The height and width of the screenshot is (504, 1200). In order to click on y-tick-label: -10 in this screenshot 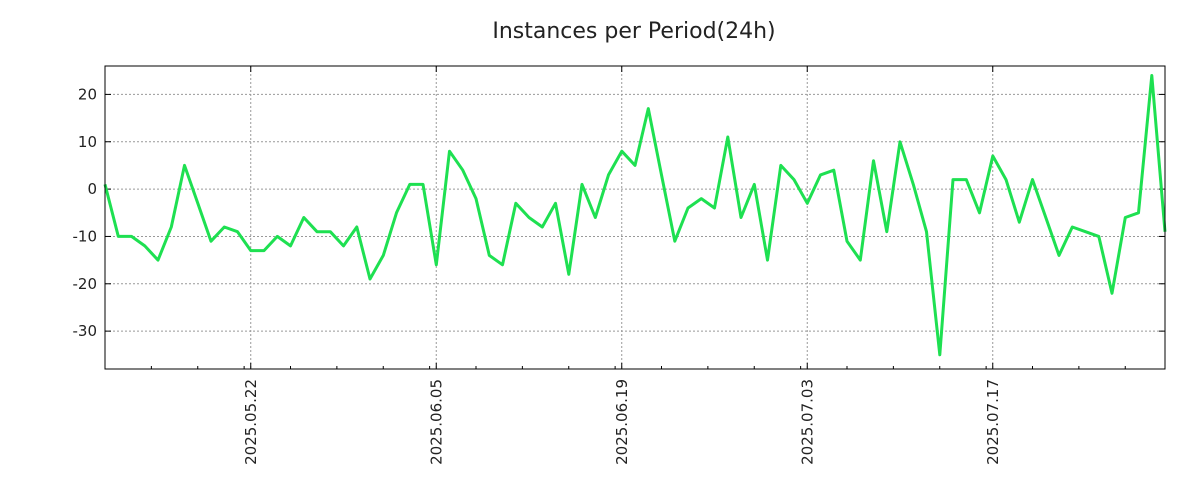, I will do `click(85, 236)`.